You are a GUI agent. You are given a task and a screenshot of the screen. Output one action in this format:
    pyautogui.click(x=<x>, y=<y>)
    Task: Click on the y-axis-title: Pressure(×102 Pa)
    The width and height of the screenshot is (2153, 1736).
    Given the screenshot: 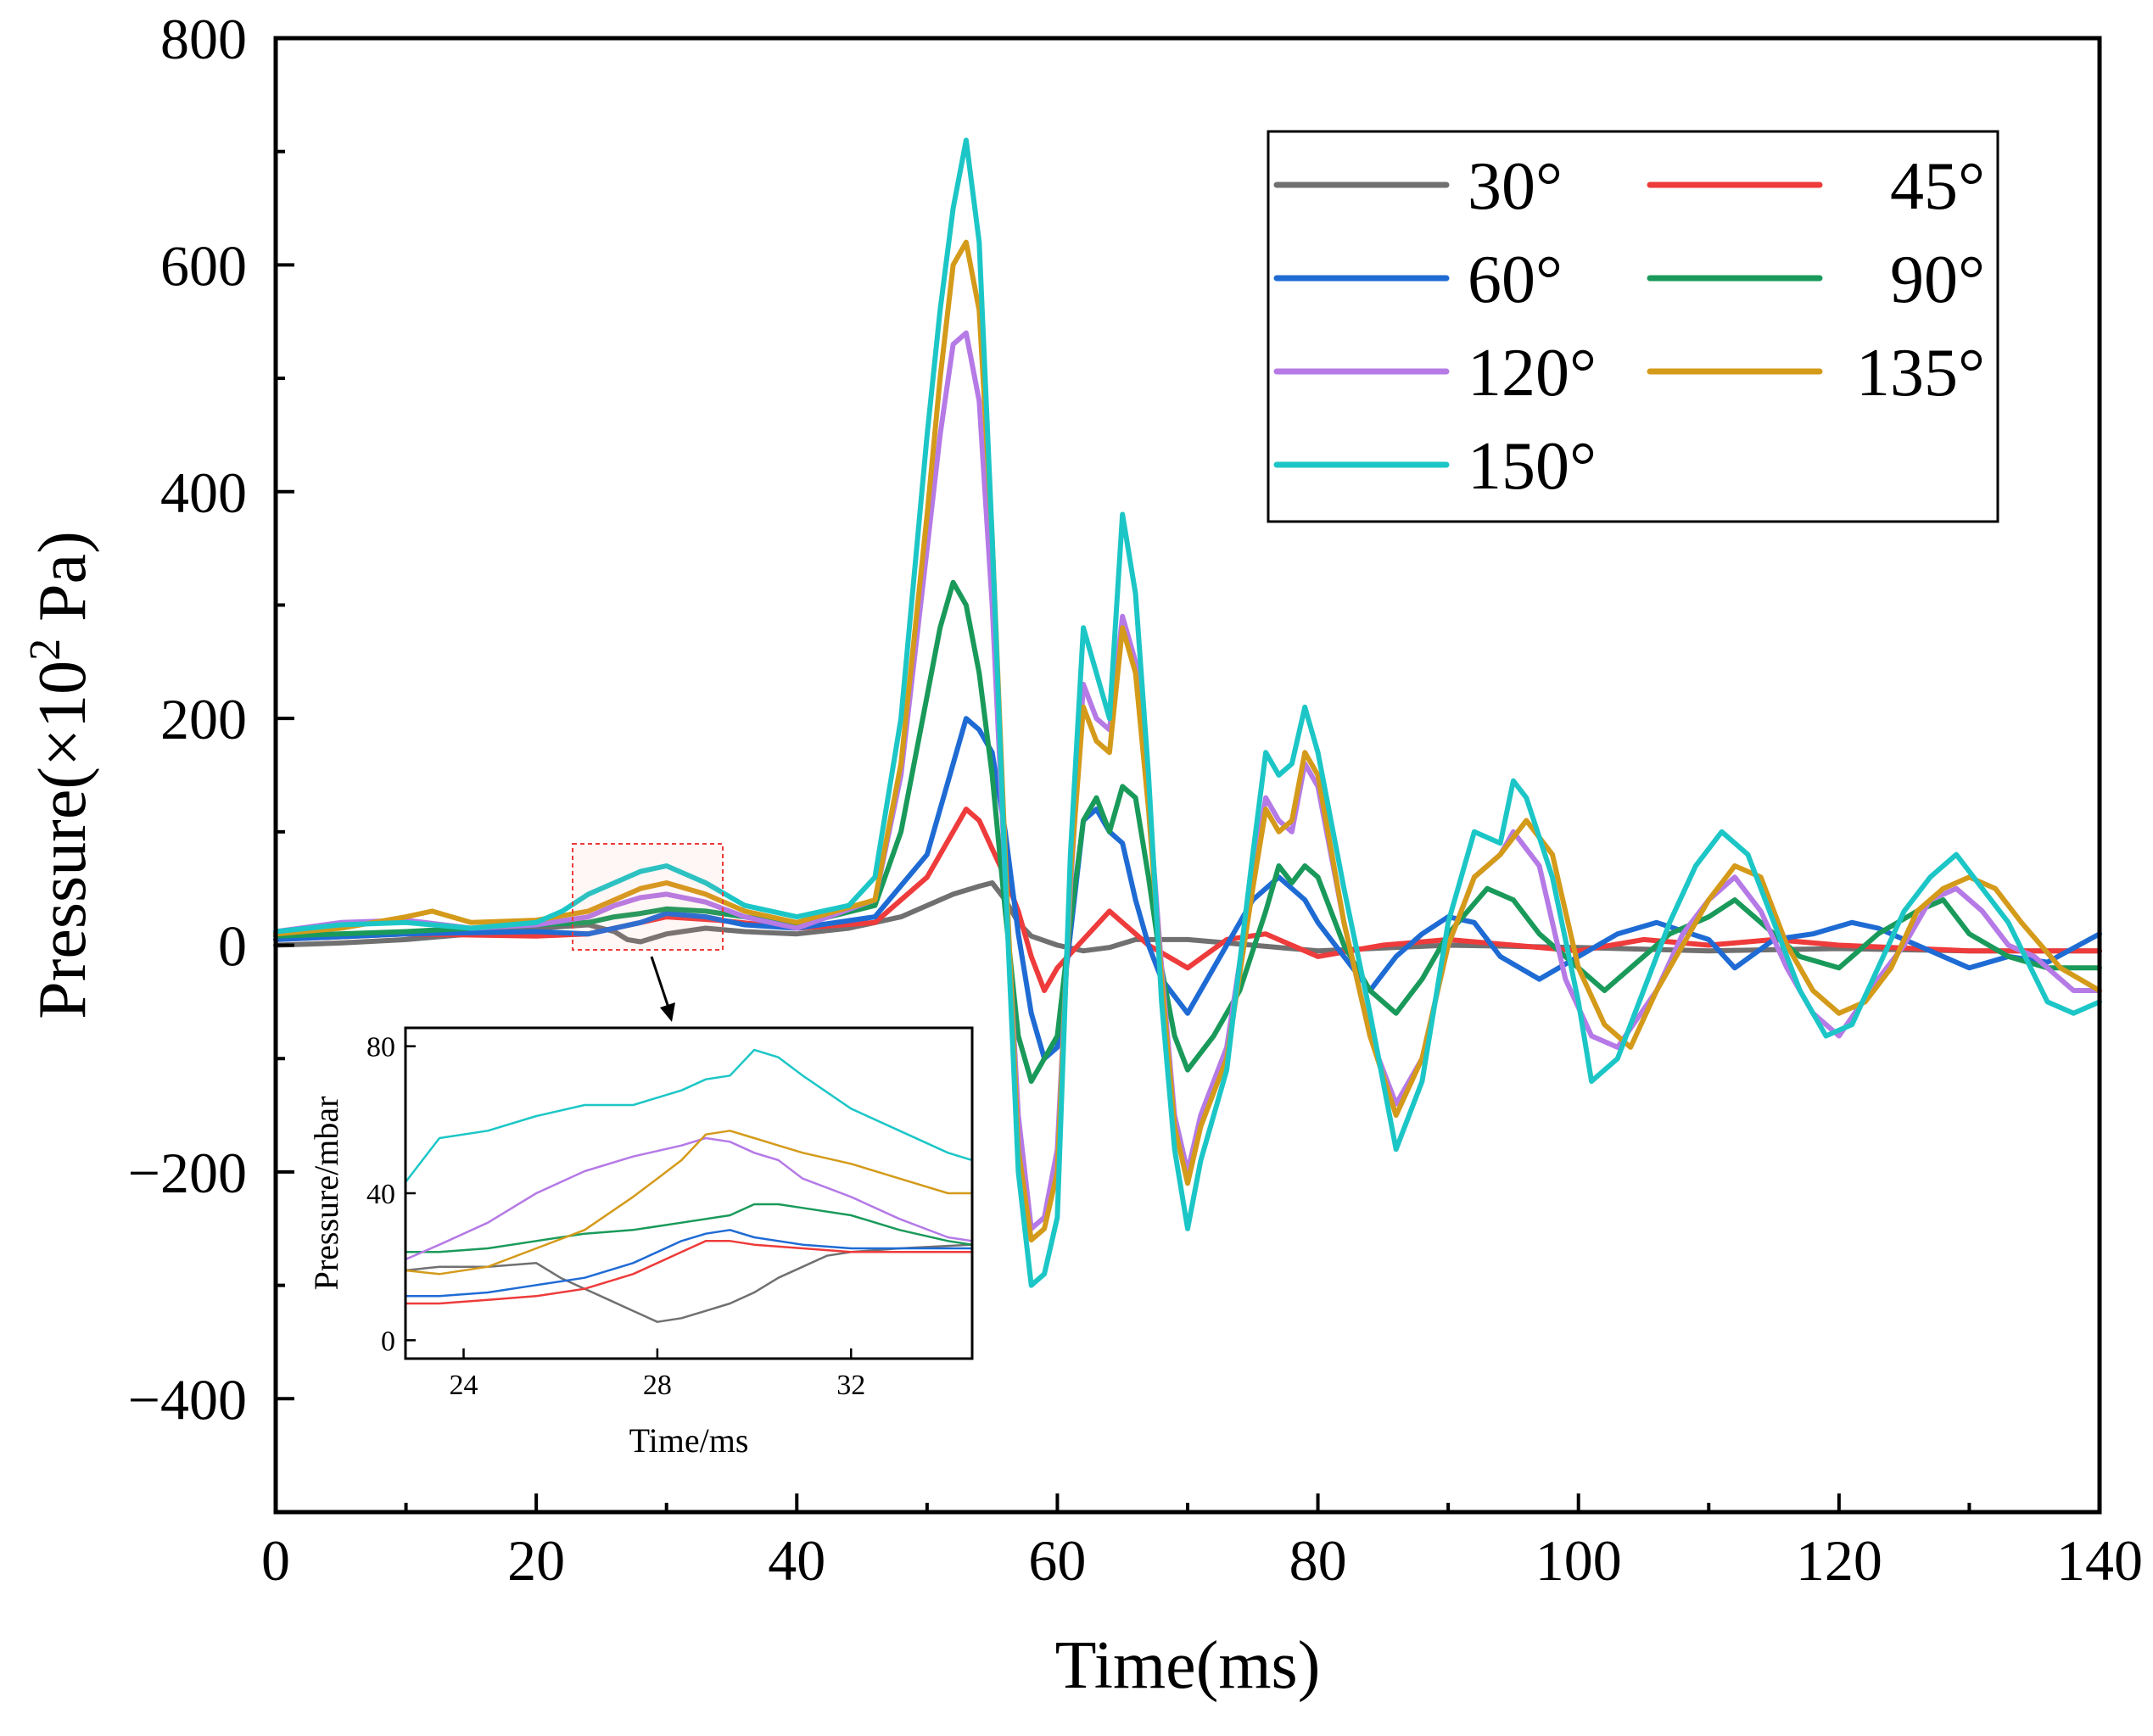 What is the action you would take?
    pyautogui.click(x=60, y=775)
    